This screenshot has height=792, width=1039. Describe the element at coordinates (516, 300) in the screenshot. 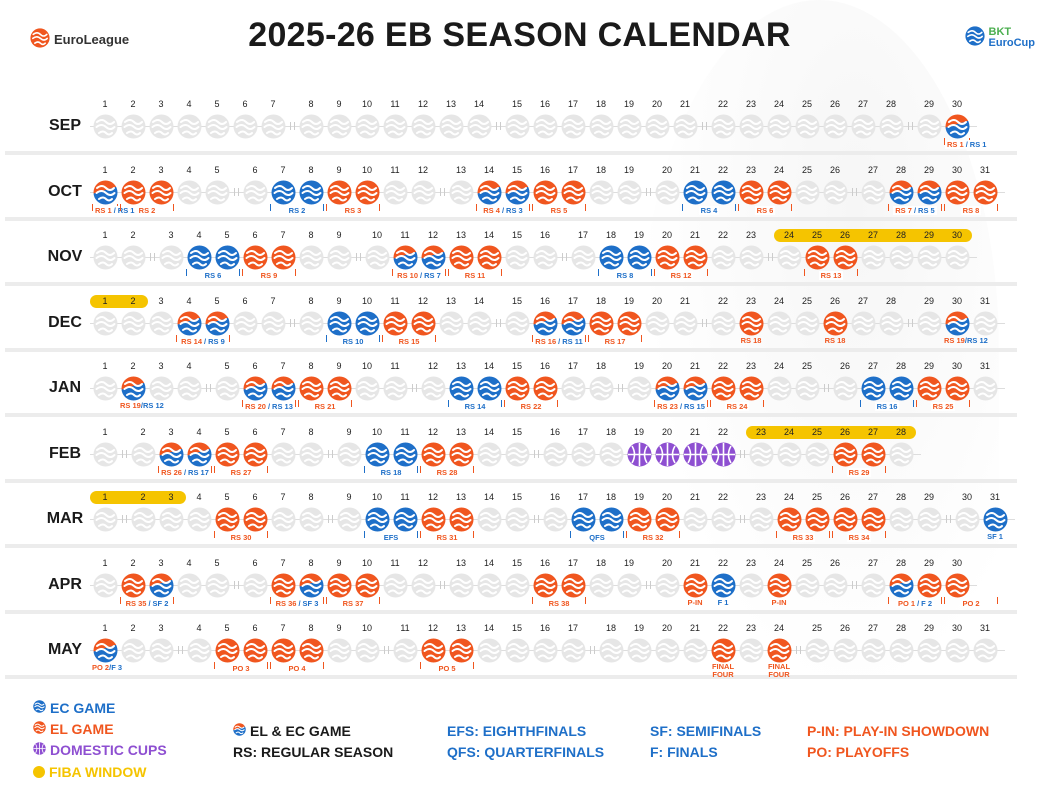

I see `day-number: 15` at that location.